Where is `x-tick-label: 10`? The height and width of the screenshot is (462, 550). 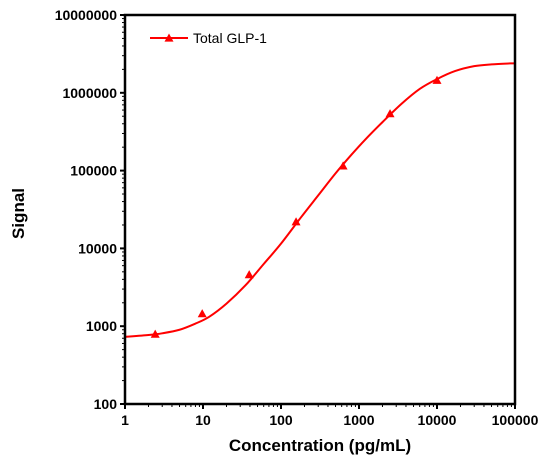
x-tick-label: 10 is located at coordinates (203, 420).